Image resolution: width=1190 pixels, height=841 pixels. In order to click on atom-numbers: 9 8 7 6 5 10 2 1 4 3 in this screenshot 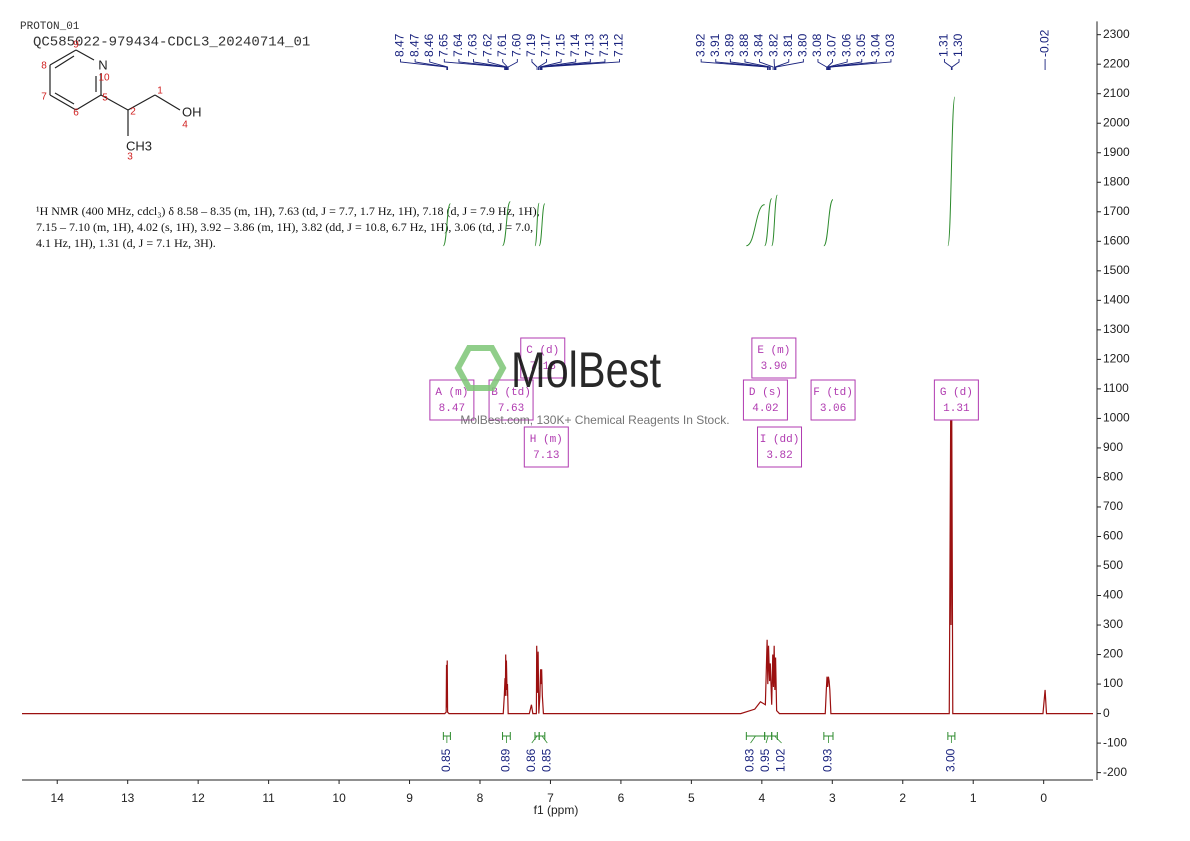, I will do `click(114, 101)`.